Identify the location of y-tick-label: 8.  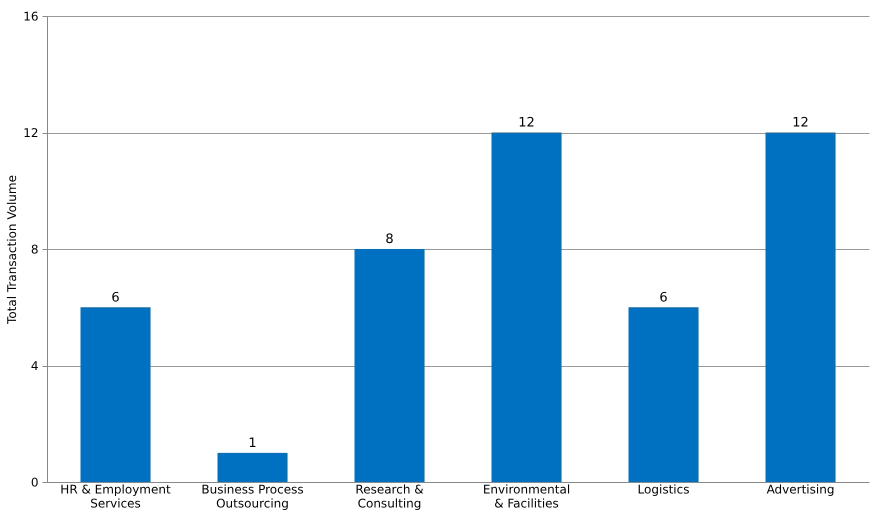
(34, 249).